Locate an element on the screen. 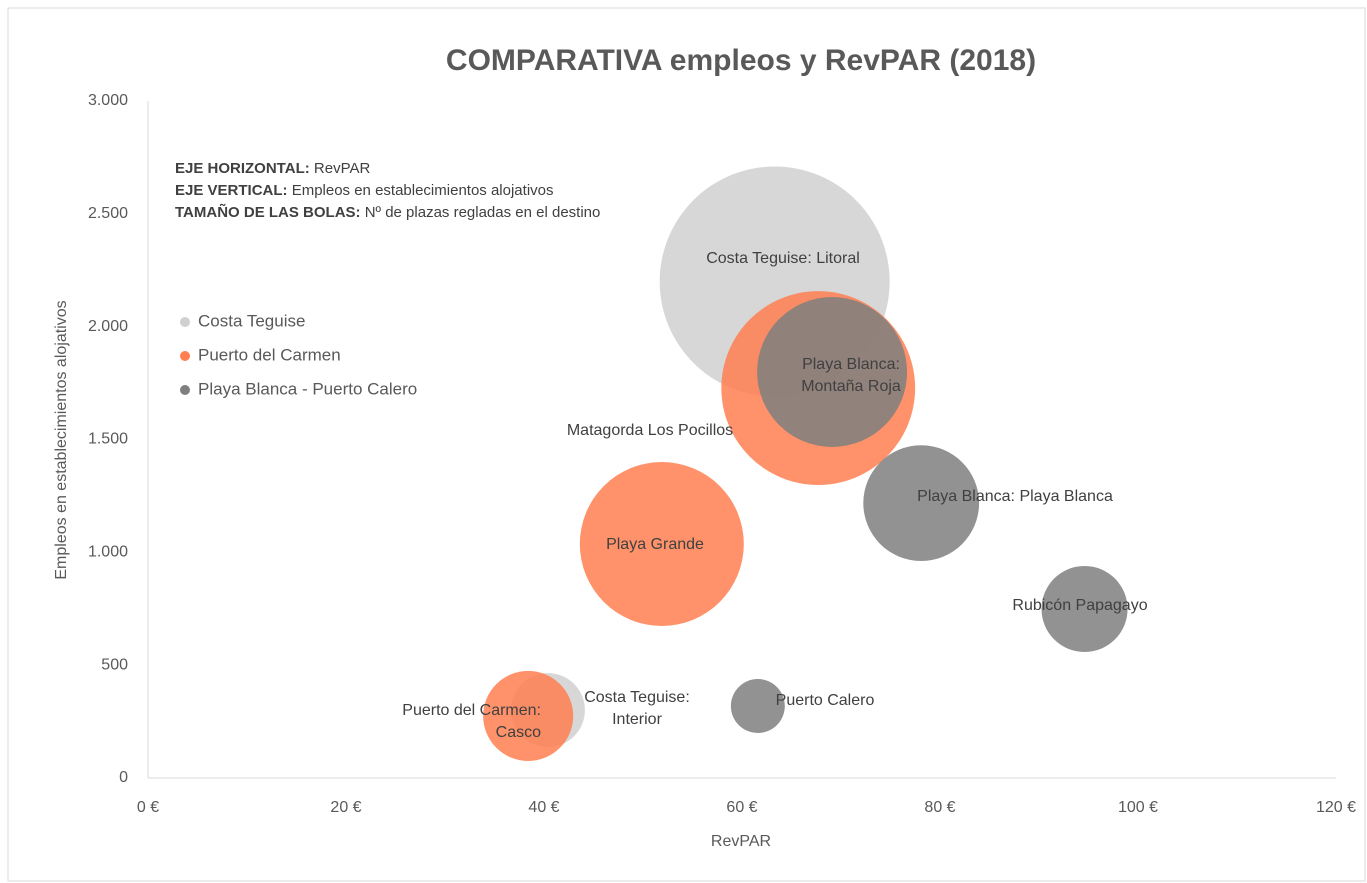  data-label: Matagorda Los Pocillos is located at coordinates (650, 430).